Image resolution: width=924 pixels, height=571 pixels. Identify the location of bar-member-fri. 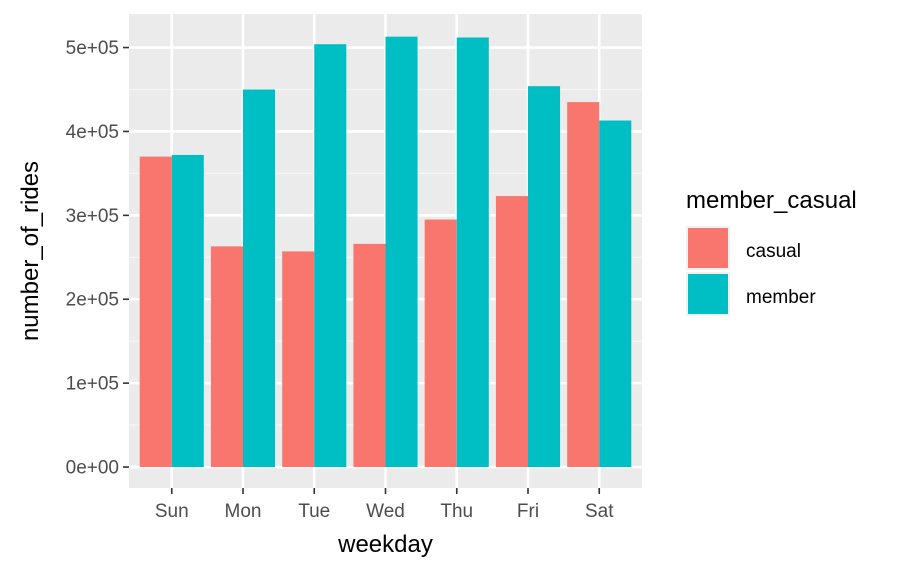
(544, 277).